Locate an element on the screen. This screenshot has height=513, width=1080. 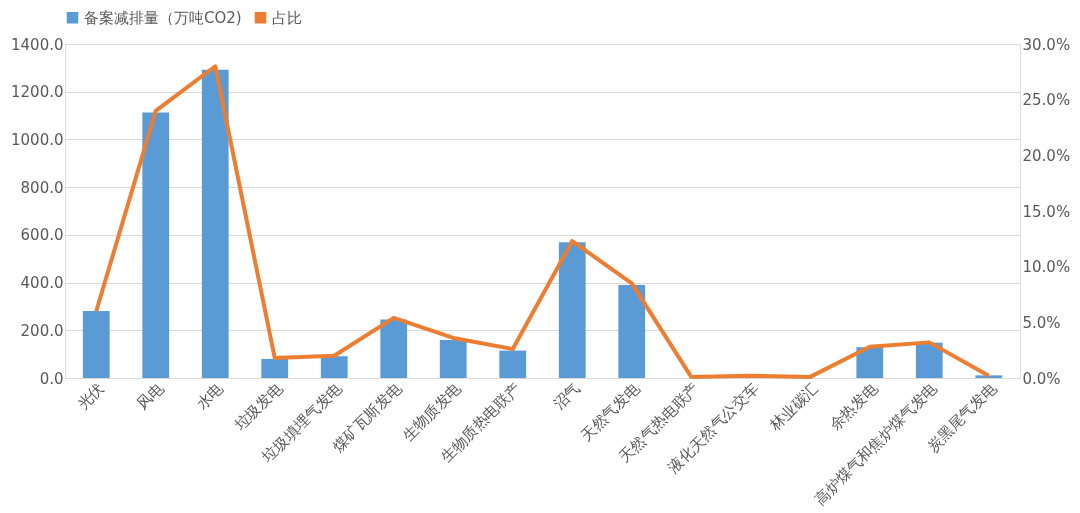
y-tick-label: 1400.0 is located at coordinates (37, 44).